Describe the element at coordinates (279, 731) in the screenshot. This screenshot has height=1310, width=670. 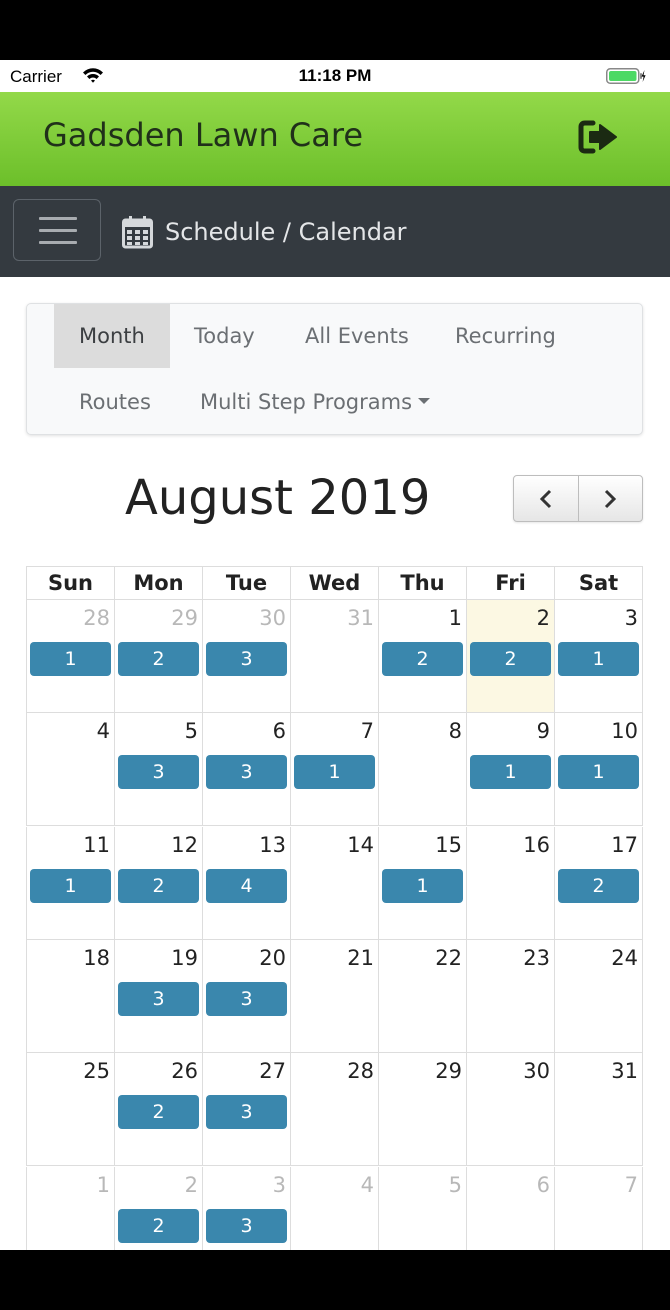
I see `day-number: 6` at that location.